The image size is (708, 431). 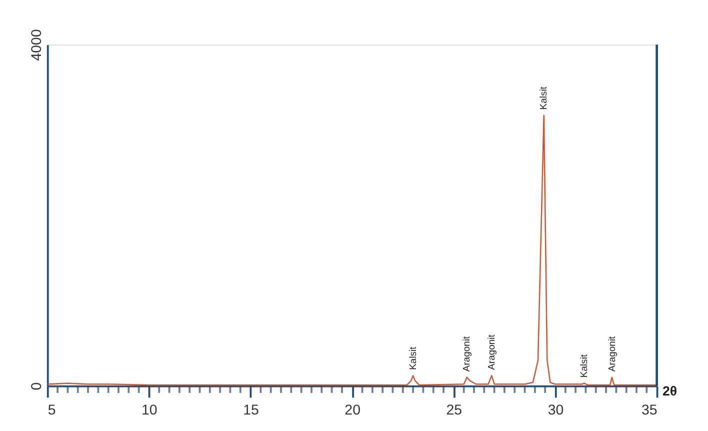 I want to click on x-tick-label: 35, so click(x=649, y=410).